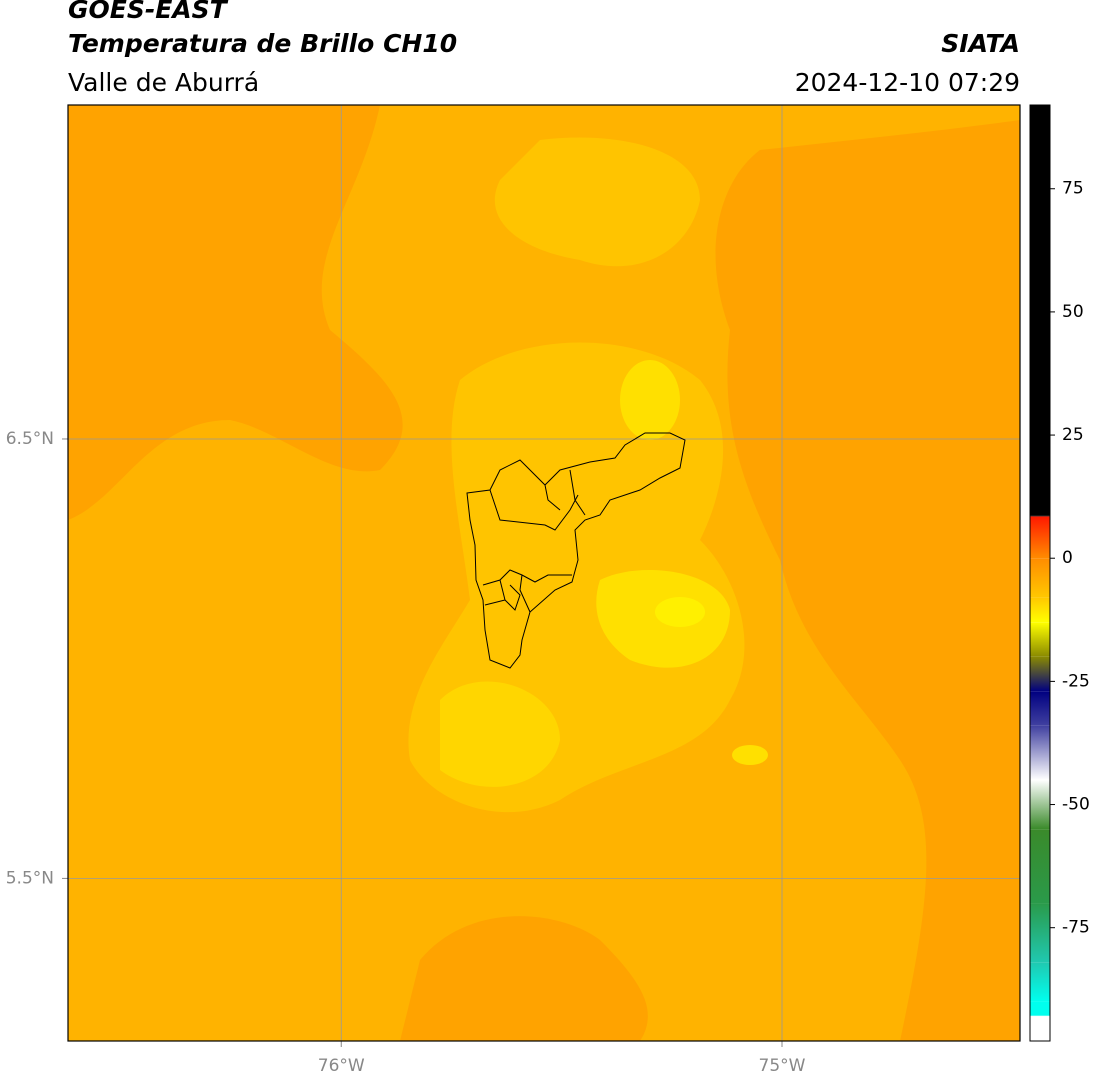 This screenshot has width=1094, height=1078. What do you see at coordinates (907, 82) in the screenshot?
I see `datetime: 2024-12-10 07:29` at bounding box center [907, 82].